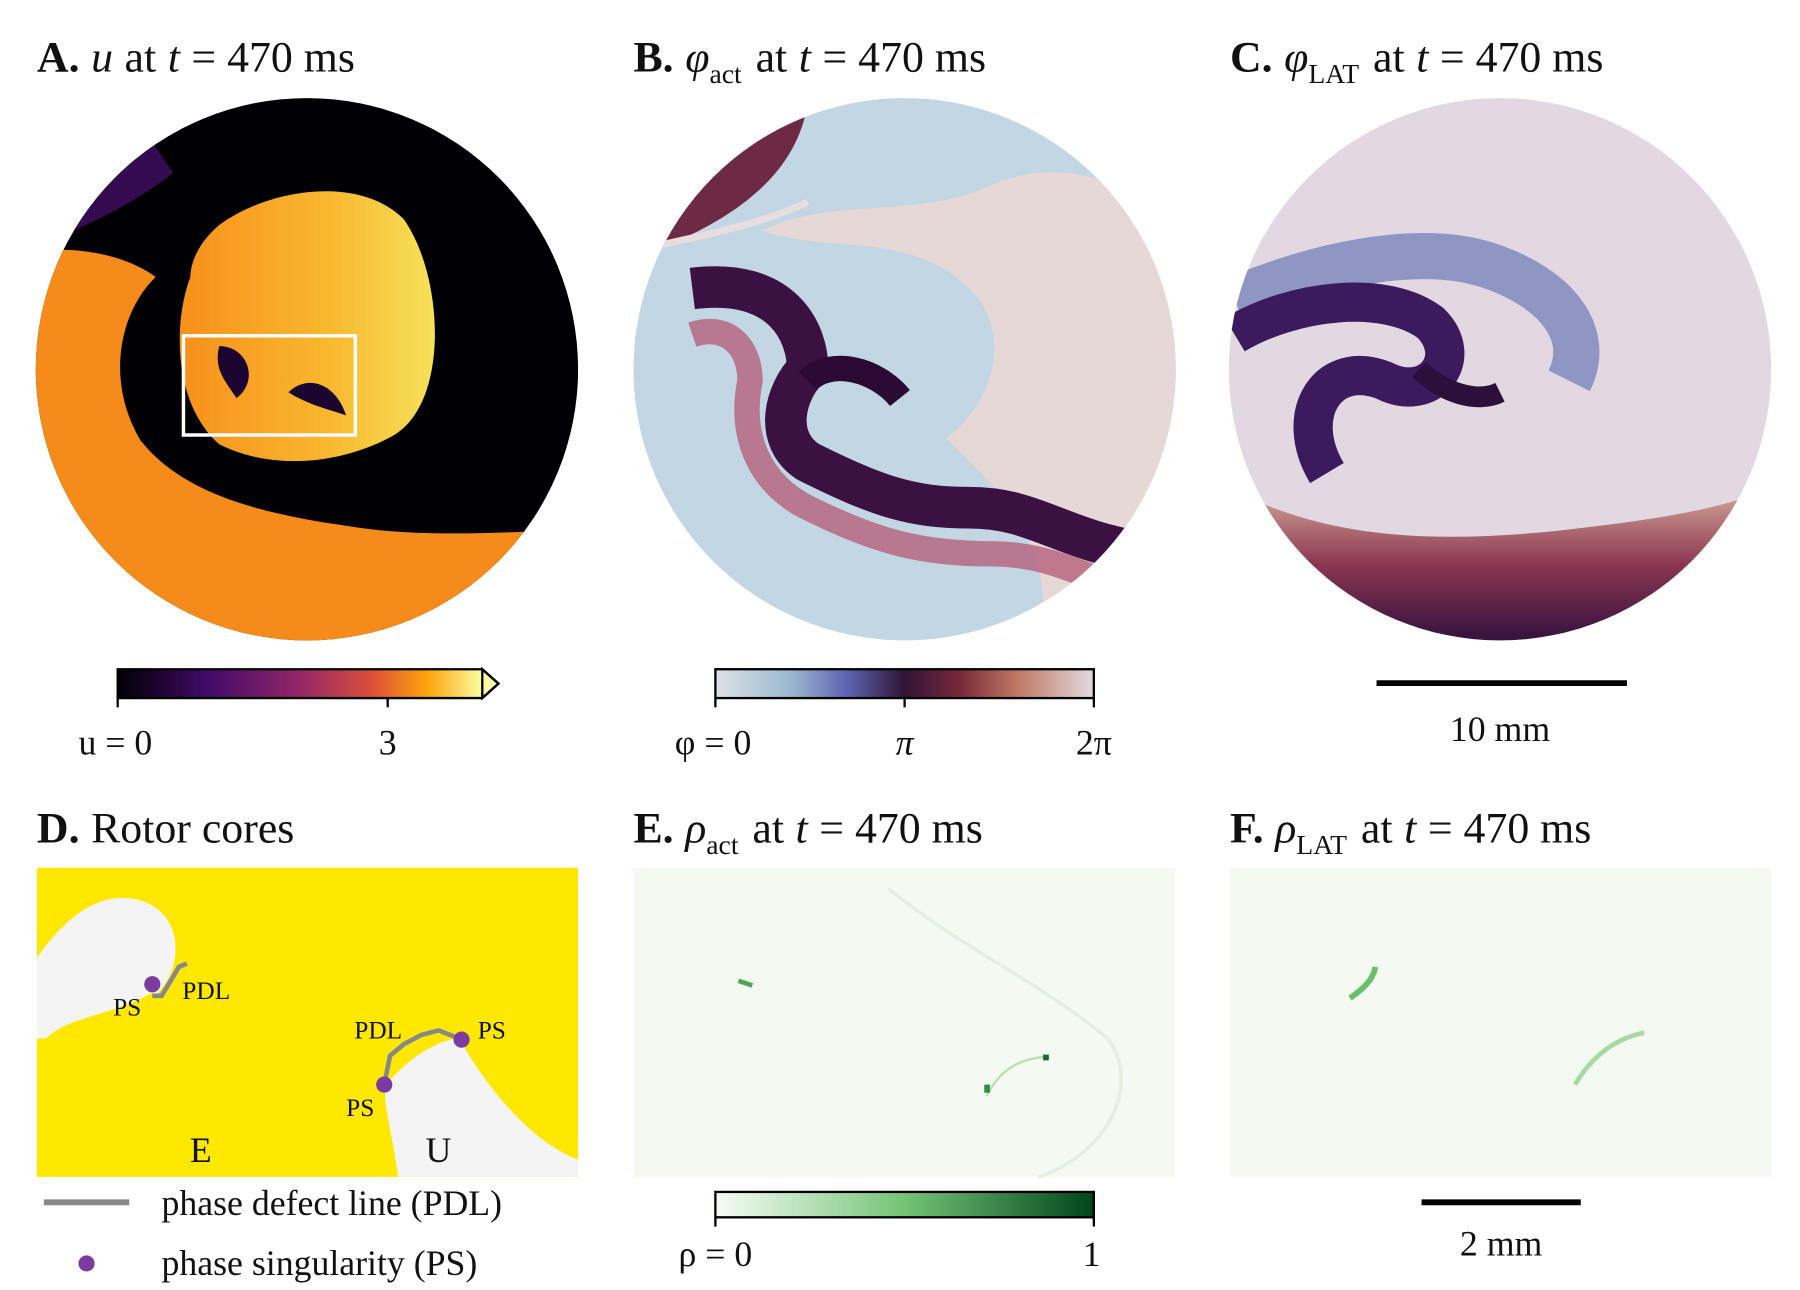 Image resolution: width=1800 pixels, height=1290 pixels. What do you see at coordinates (86, 1263) in the screenshot?
I see `legend-dot` at bounding box center [86, 1263].